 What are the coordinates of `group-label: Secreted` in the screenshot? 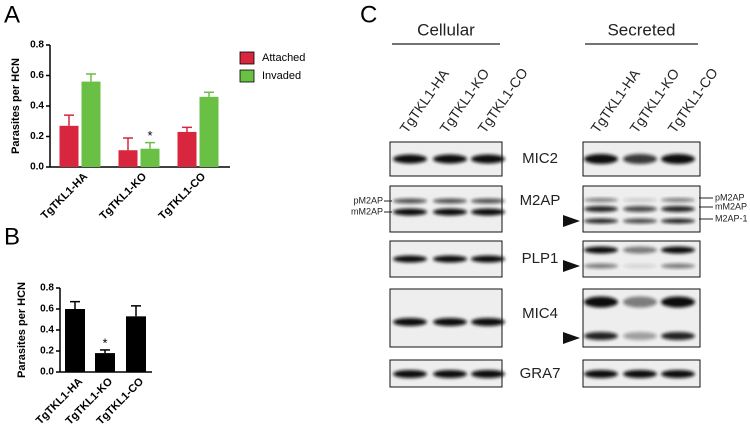 It's located at (641, 29).